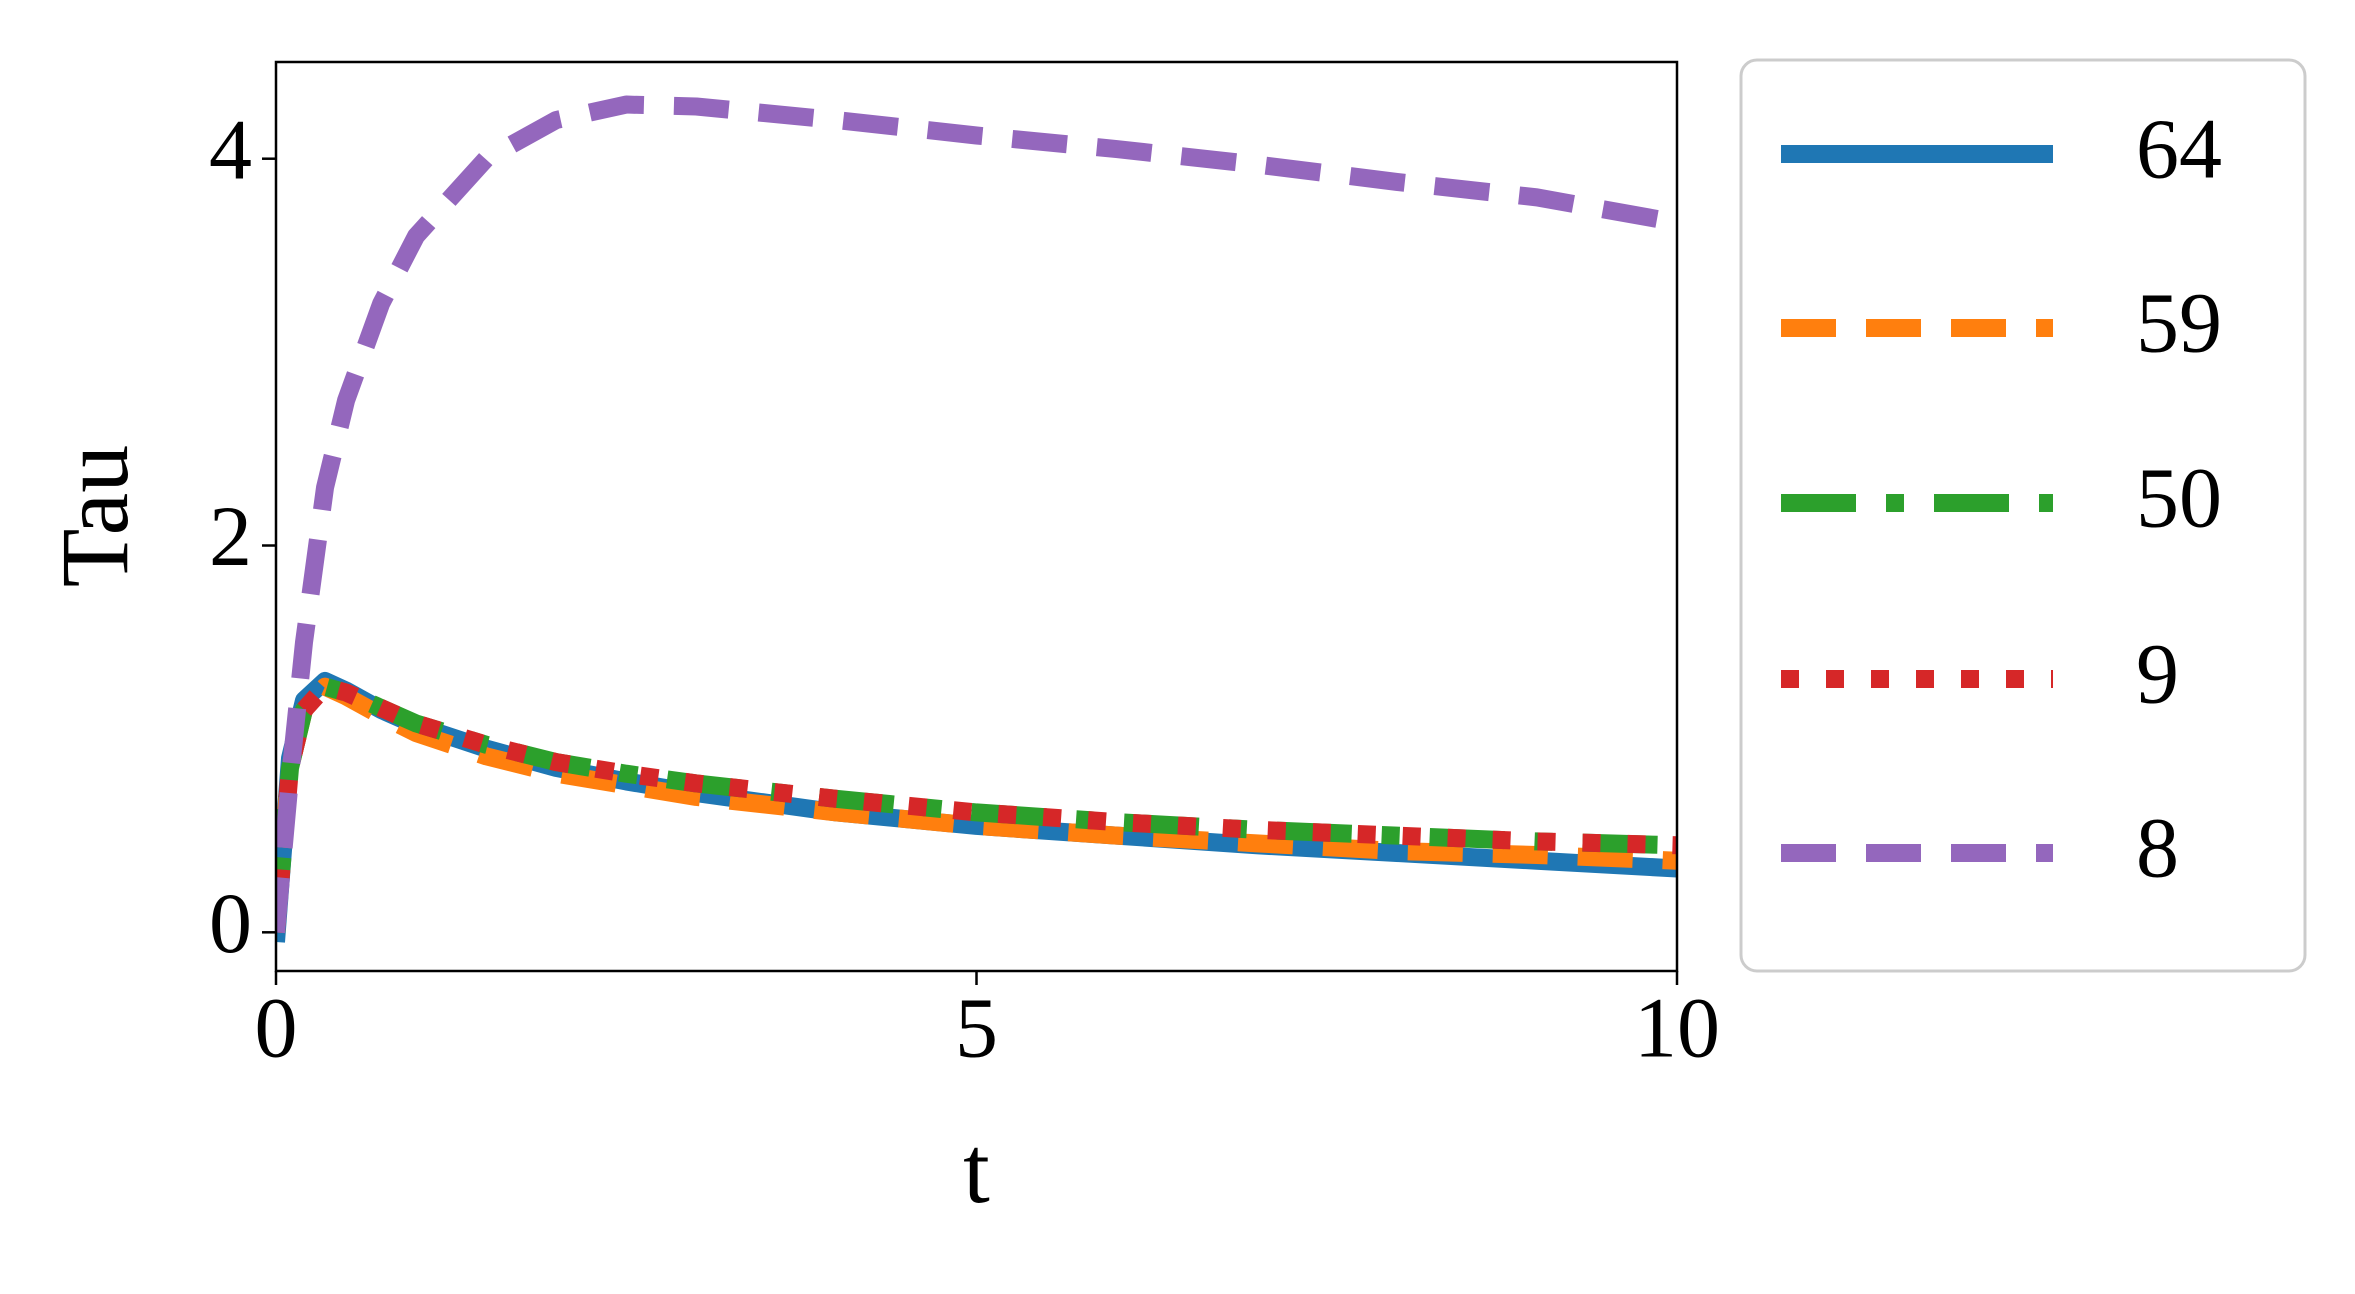 Image resolution: width=2355 pixels, height=1294 pixels. What do you see at coordinates (230, 149) in the screenshot?
I see `y-tick-label: 4` at bounding box center [230, 149].